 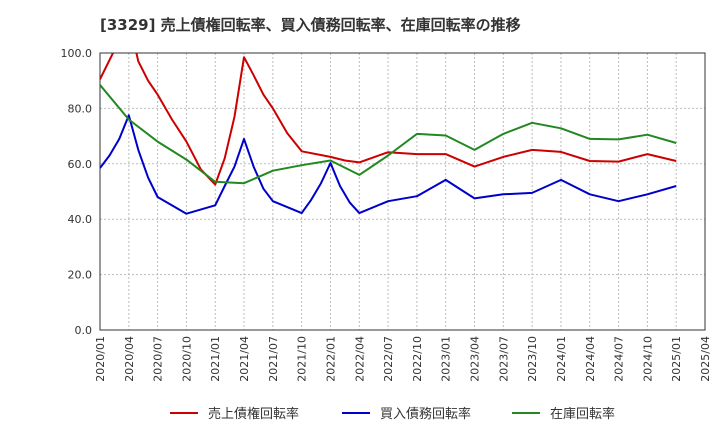 What do you see at coordinates (158, 359) in the screenshot?
I see `x-tick-label: 2020/07` at bounding box center [158, 359].